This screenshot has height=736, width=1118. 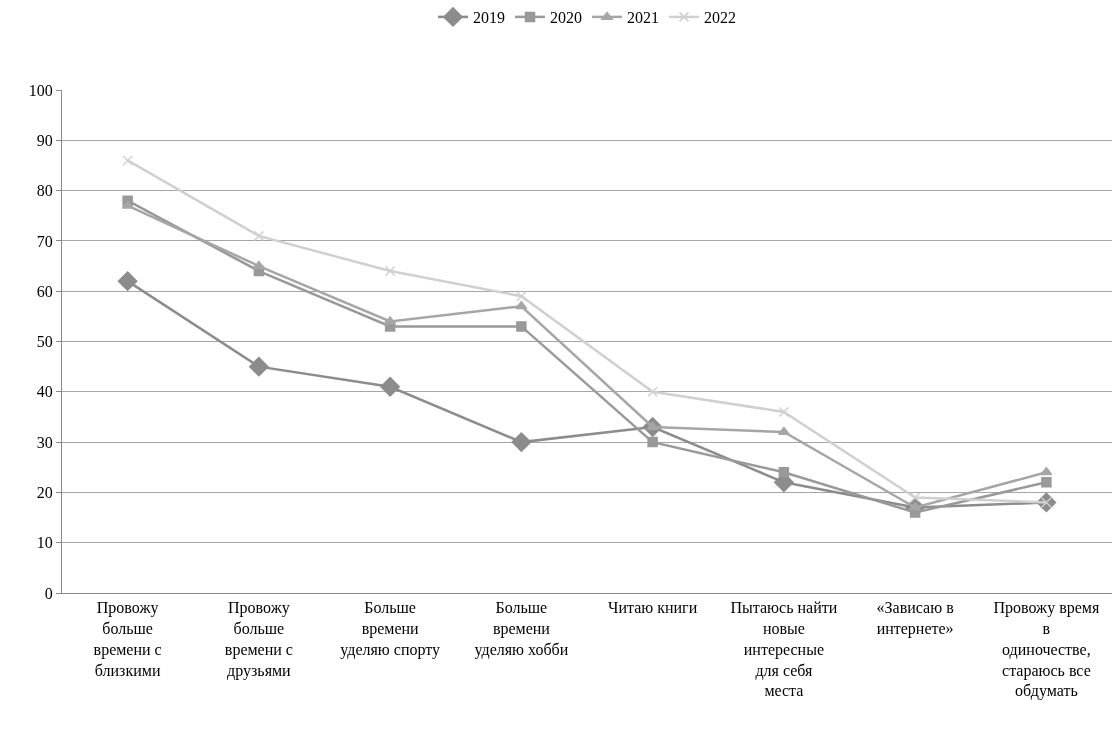 I want to click on x-tick-label: Пытаюсь найти новые интересные для себя места, so click(x=784, y=649).